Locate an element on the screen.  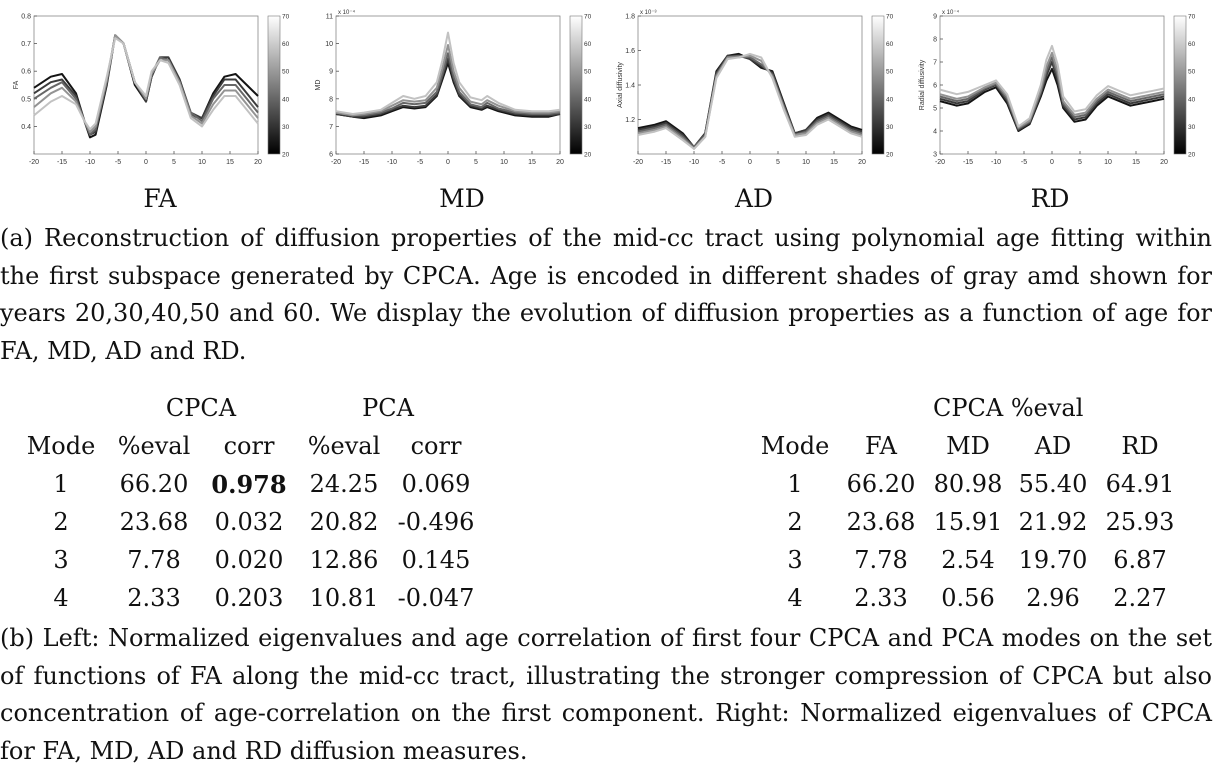
table-cell: 25.93 is located at coordinates (1140, 522).